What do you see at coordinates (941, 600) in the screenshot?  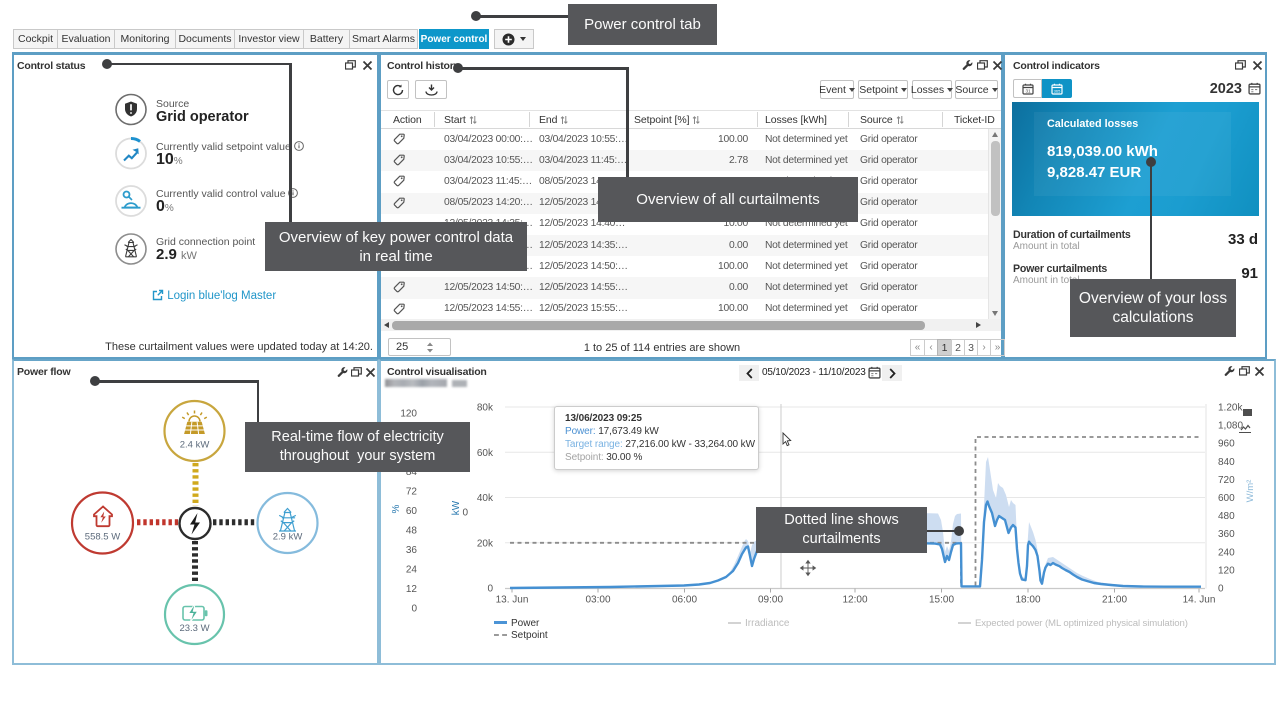 I see `svg-text: 15:00` at bounding box center [941, 600].